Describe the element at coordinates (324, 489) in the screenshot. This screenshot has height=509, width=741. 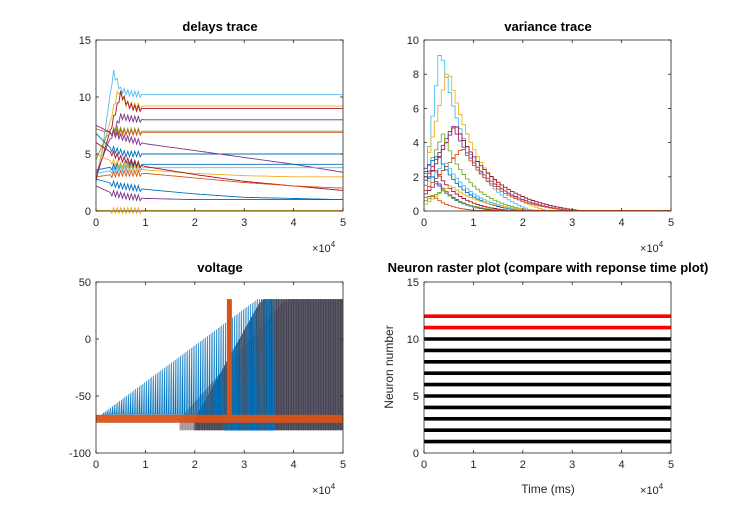
I see `voltage-x-exponent: ×10⁴` at that location.